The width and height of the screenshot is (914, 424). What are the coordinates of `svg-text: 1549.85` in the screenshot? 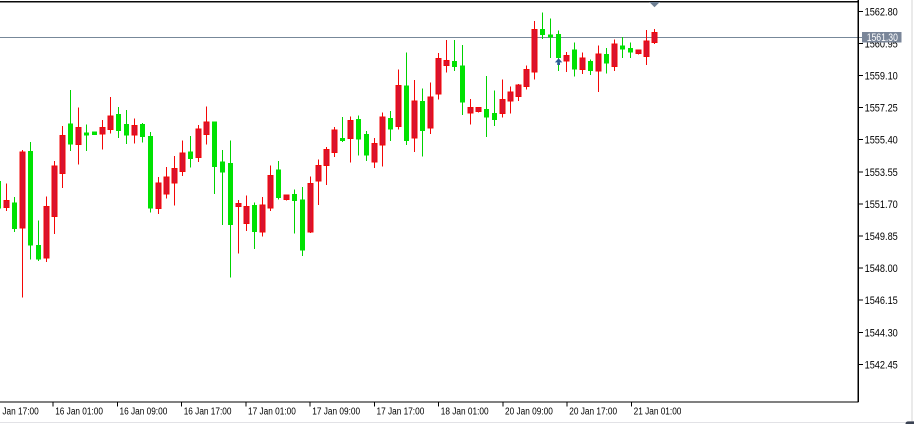 It's located at (881, 237).